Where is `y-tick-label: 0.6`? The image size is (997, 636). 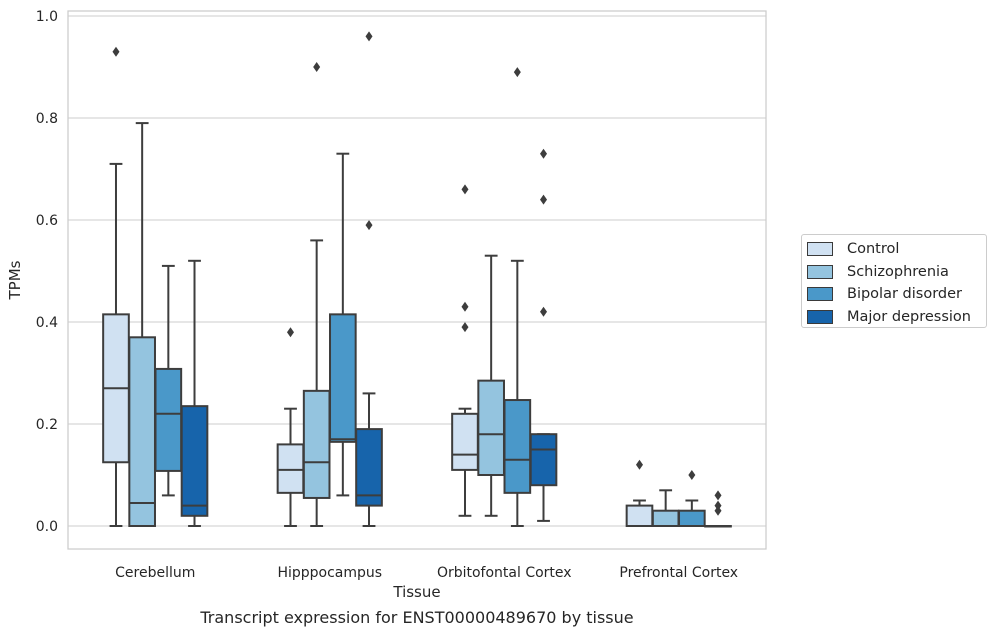 y-tick-label: 0.6 is located at coordinates (47, 221).